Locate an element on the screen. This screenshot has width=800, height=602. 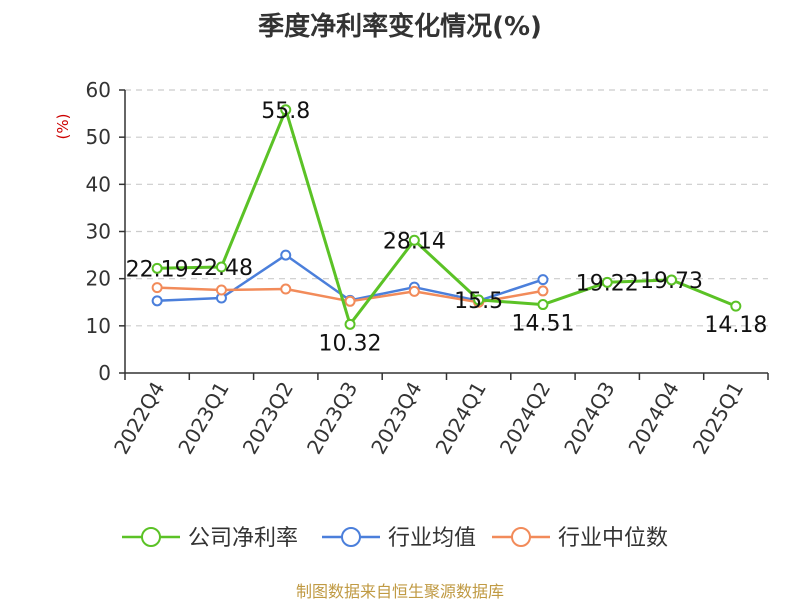
x-tick-label: 2023Q2 is located at coordinates (268, 418).